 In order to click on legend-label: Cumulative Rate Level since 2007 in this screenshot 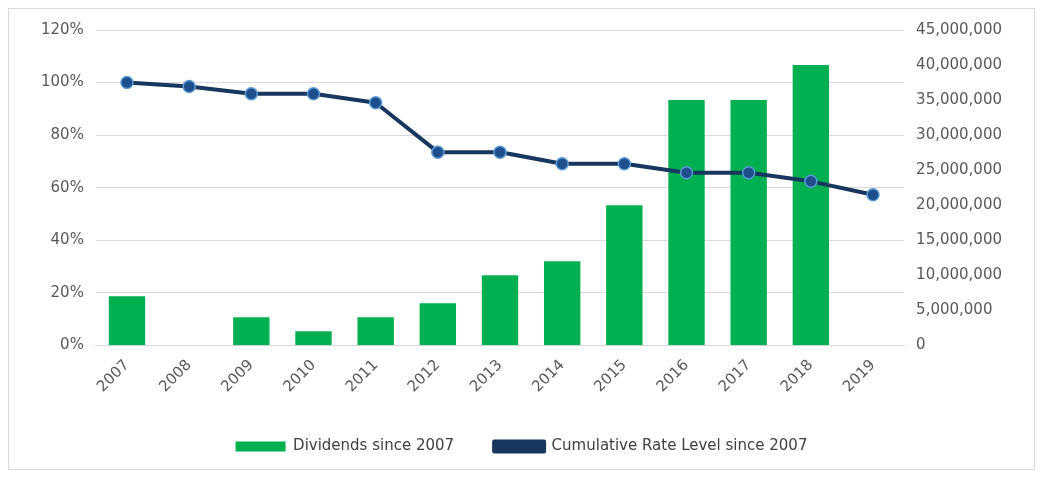, I will do `click(679, 445)`.